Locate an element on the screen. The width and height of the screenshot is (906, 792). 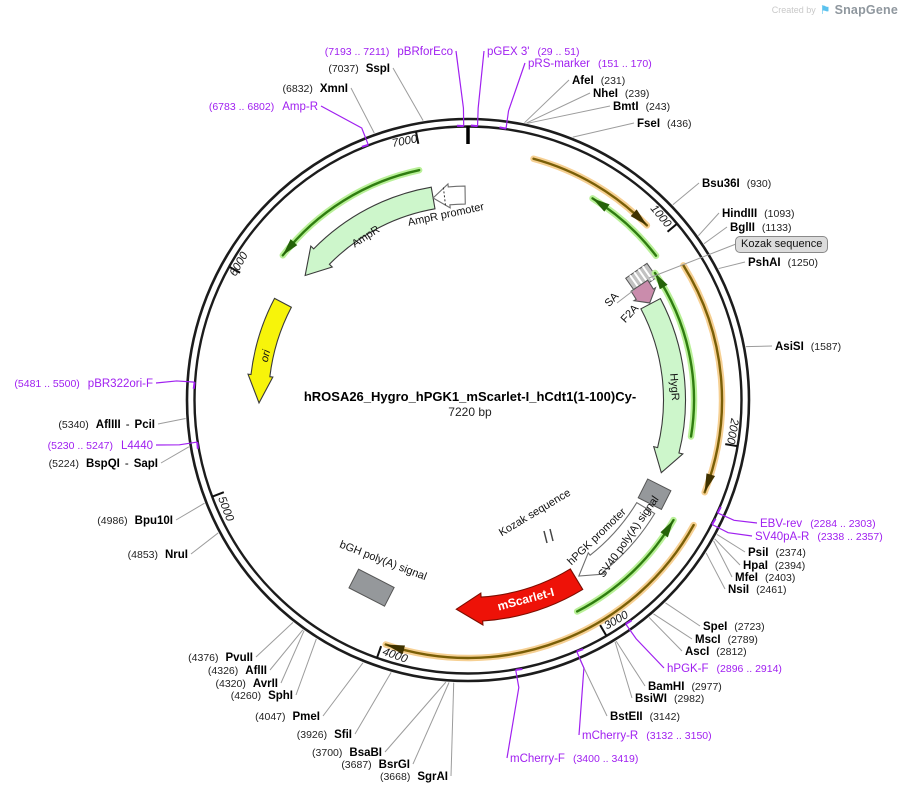
primer-leader-mCherry-R is located at coordinates (580, 693).